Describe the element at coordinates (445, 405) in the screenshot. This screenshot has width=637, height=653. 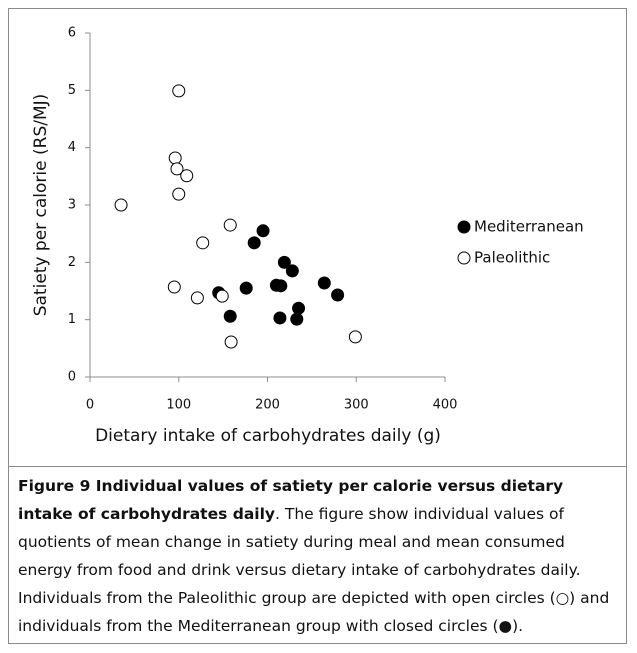
I see `x-tick-label: 400` at that location.